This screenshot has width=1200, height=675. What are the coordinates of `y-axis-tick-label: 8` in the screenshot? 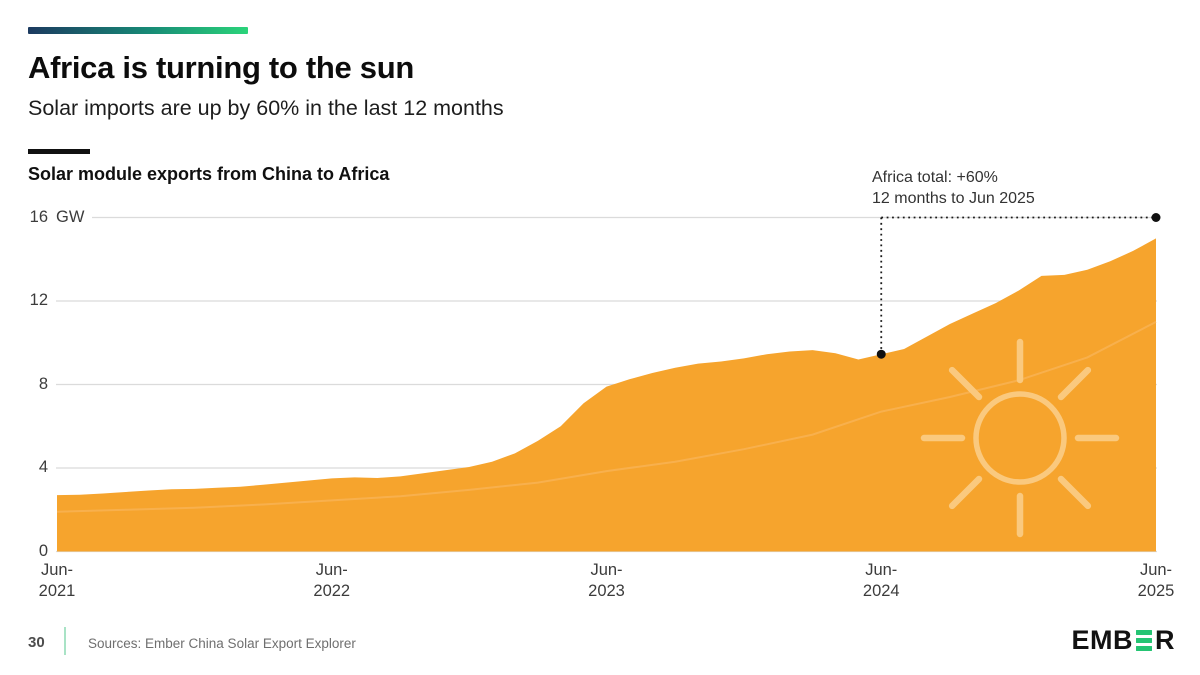 It's located at (43, 383).